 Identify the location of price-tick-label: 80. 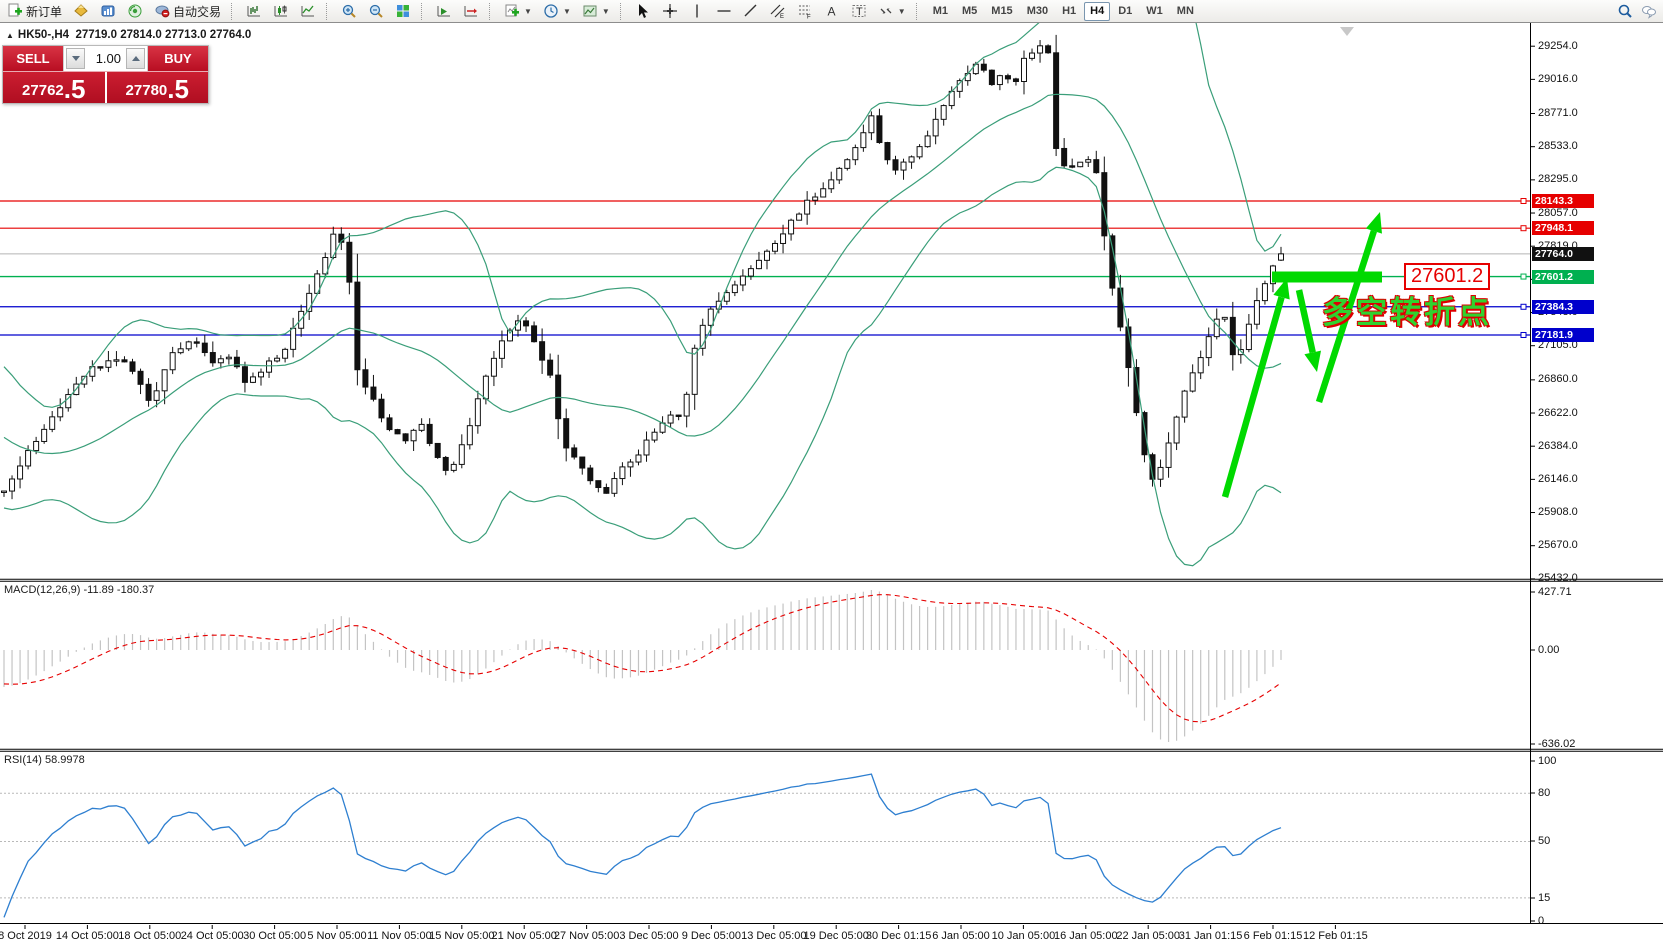
(1544, 792).